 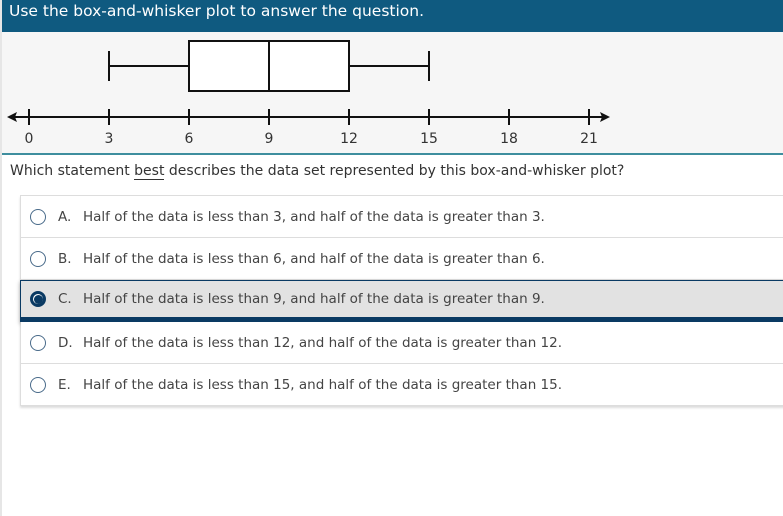 What do you see at coordinates (605, 117) in the screenshot?
I see `axis-arrow-right` at bounding box center [605, 117].